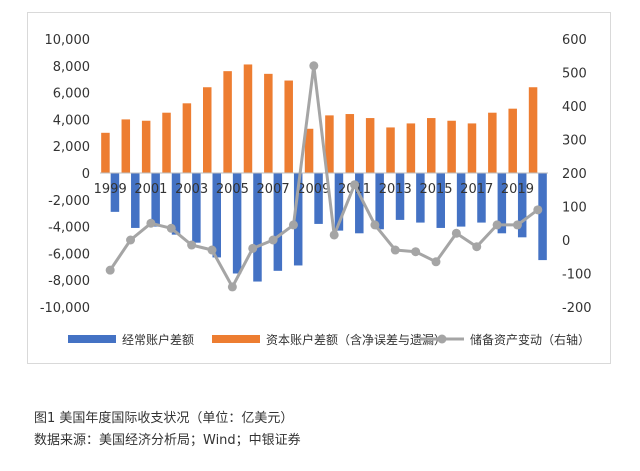  What do you see at coordinates (574, 107) in the screenshot?
I see `right-axis-tick-label: 400` at bounding box center [574, 107].